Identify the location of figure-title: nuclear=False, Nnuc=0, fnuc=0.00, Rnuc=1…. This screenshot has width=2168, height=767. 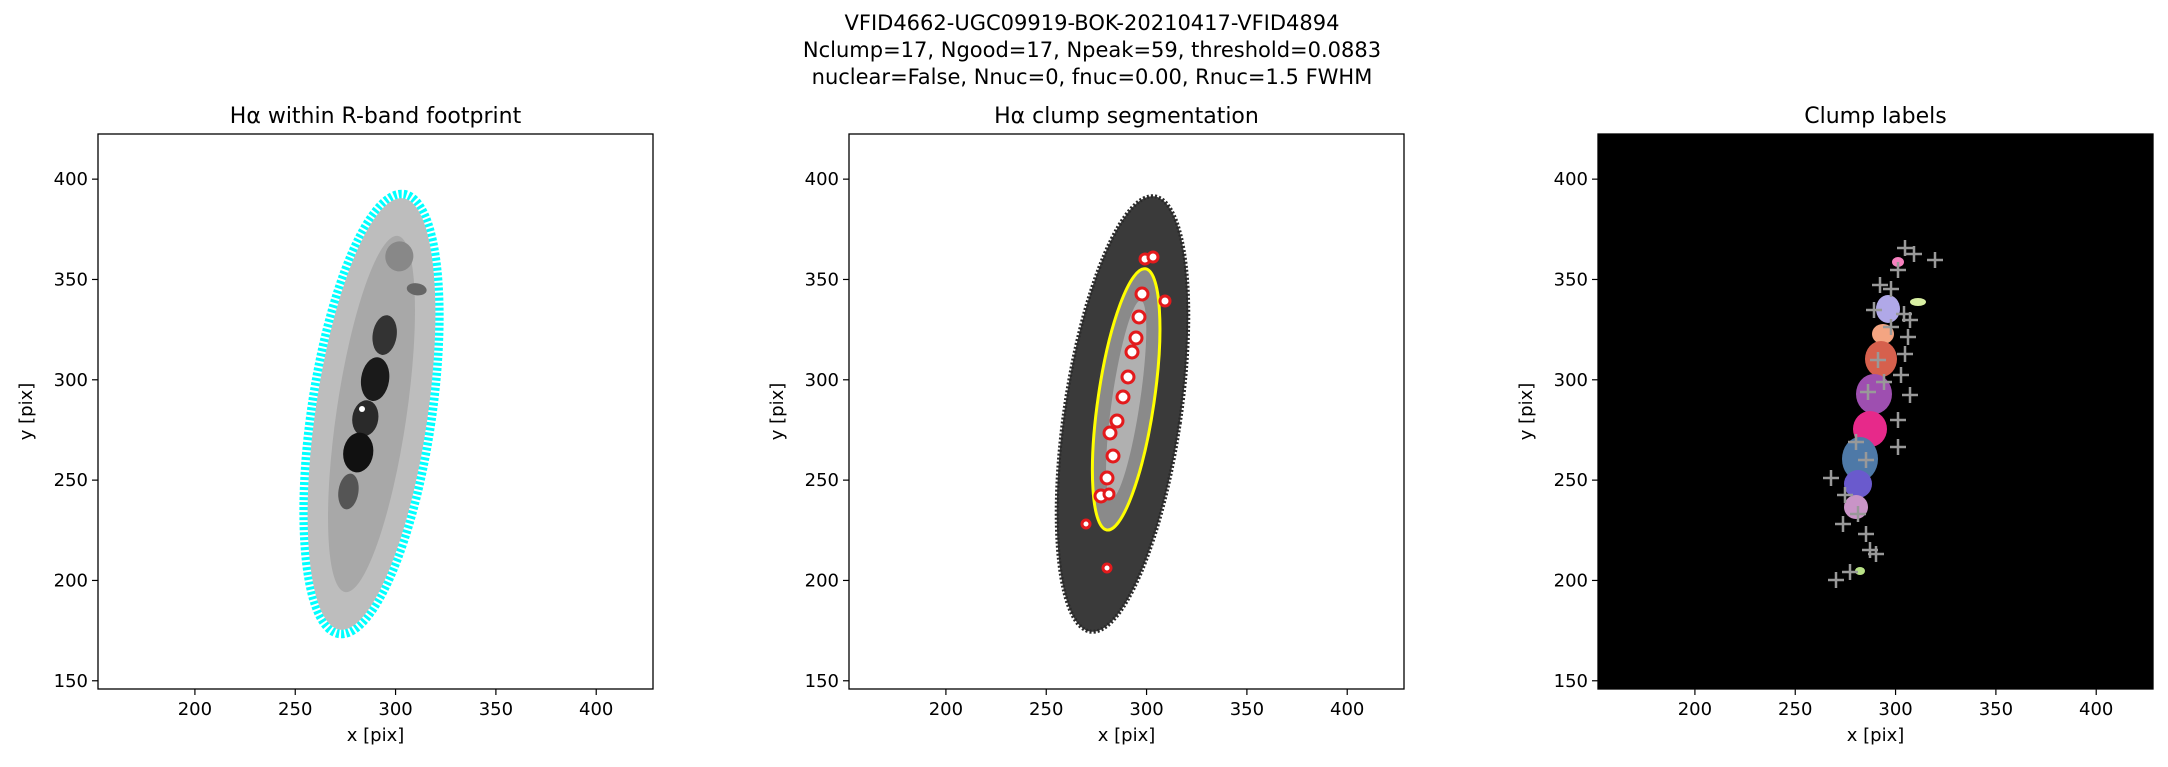
(1092, 77).